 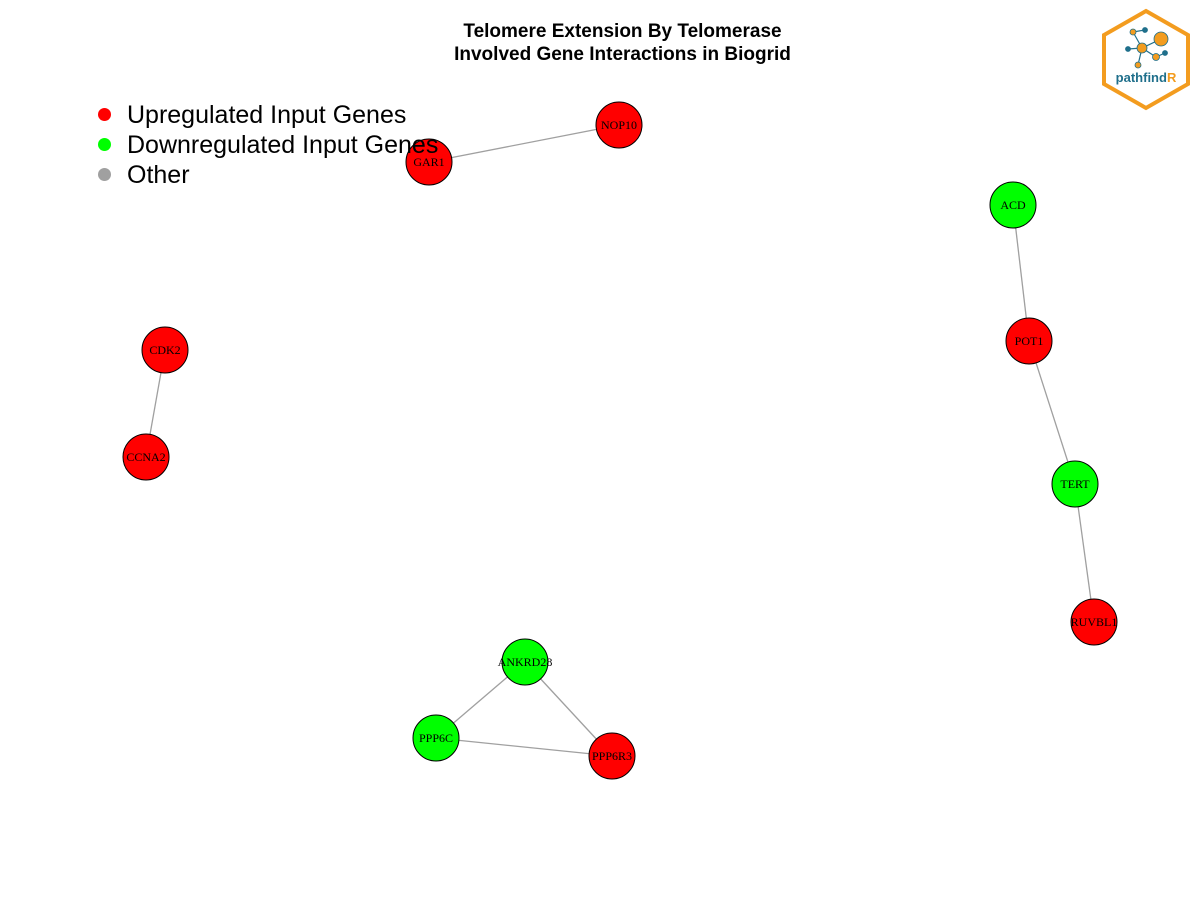 I want to click on node-circle-ruvbl1, so click(x=1094, y=622).